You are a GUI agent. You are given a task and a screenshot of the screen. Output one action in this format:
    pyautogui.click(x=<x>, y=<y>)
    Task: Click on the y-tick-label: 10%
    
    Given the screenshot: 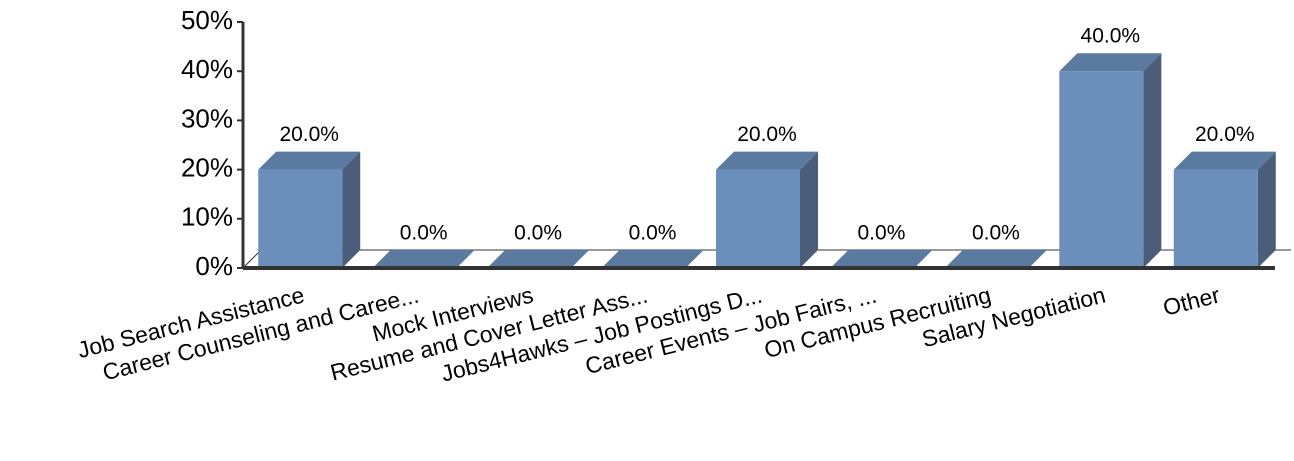 What is the action you would take?
    pyautogui.click(x=207, y=217)
    